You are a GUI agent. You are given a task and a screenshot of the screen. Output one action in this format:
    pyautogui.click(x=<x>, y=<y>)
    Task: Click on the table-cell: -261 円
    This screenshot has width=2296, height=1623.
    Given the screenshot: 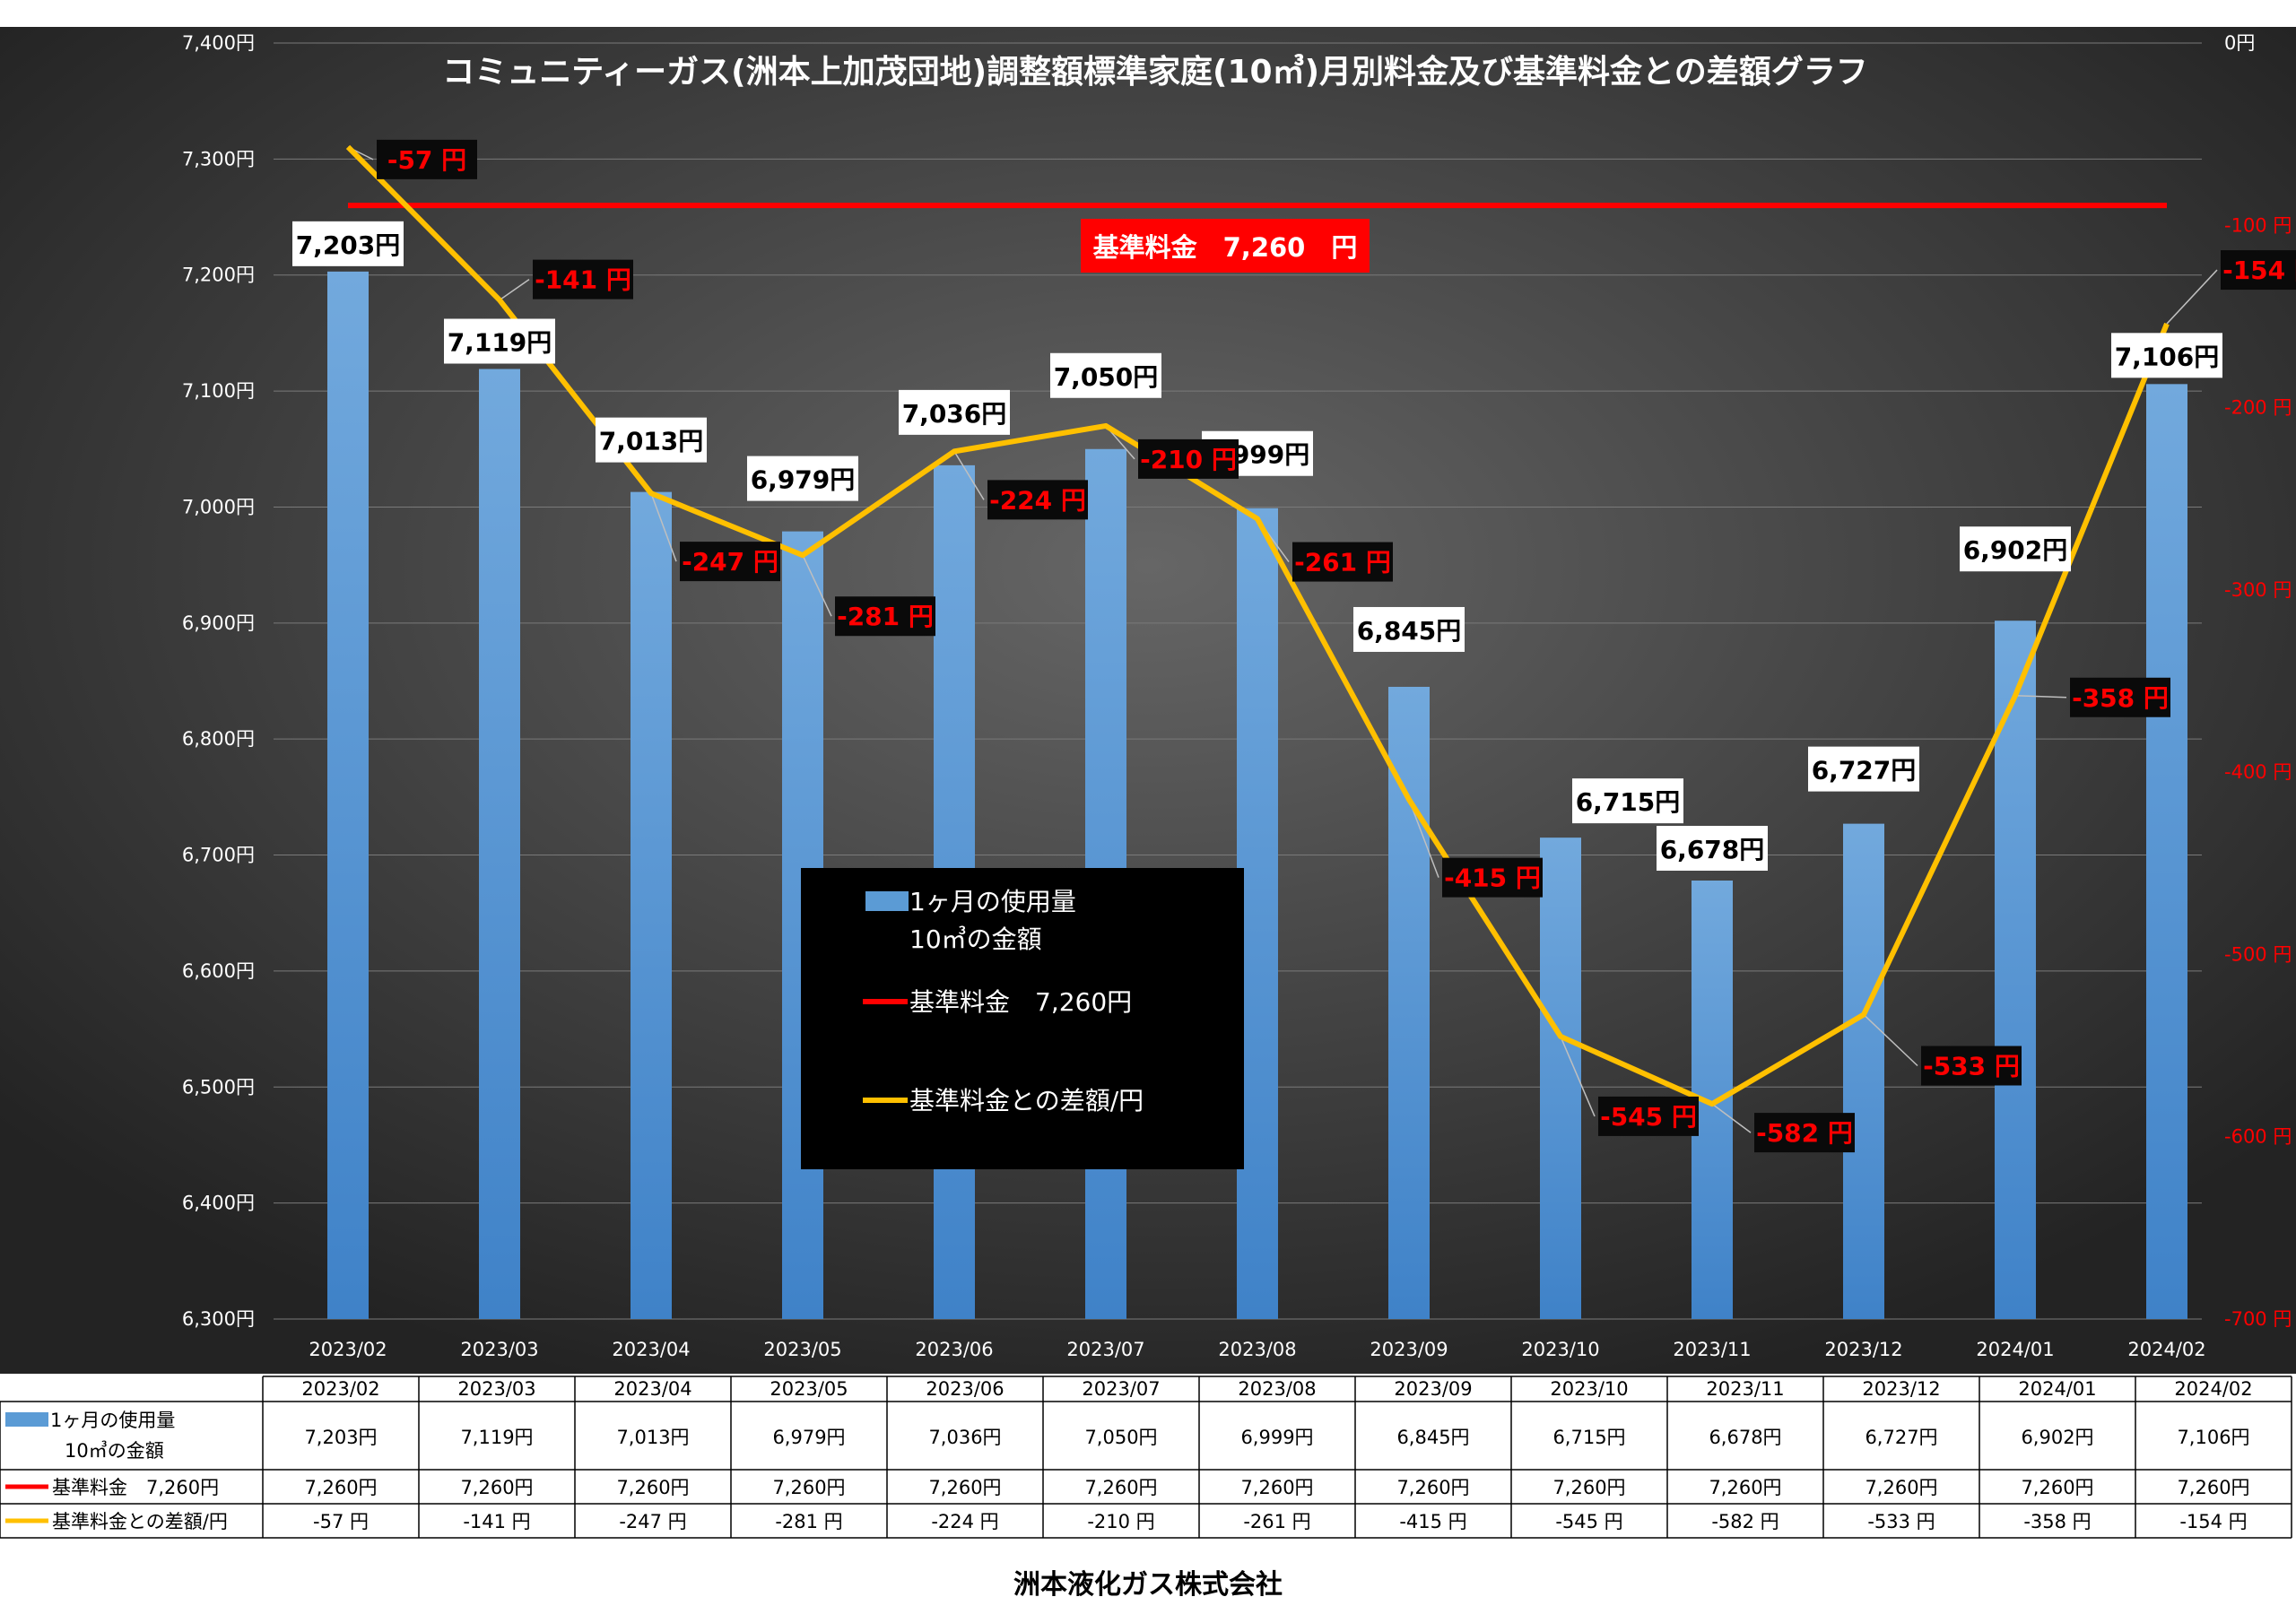 What is the action you would take?
    pyautogui.click(x=1276, y=1521)
    